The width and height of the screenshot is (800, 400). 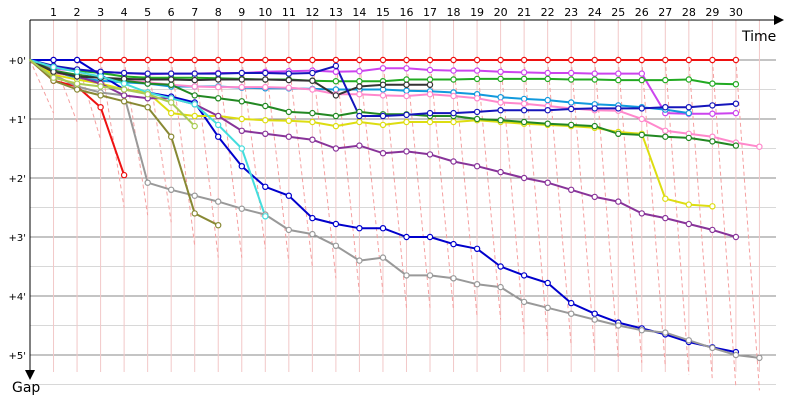 What do you see at coordinates (18, 120) in the screenshot?
I see `y-tick-label: +1'` at bounding box center [18, 120].